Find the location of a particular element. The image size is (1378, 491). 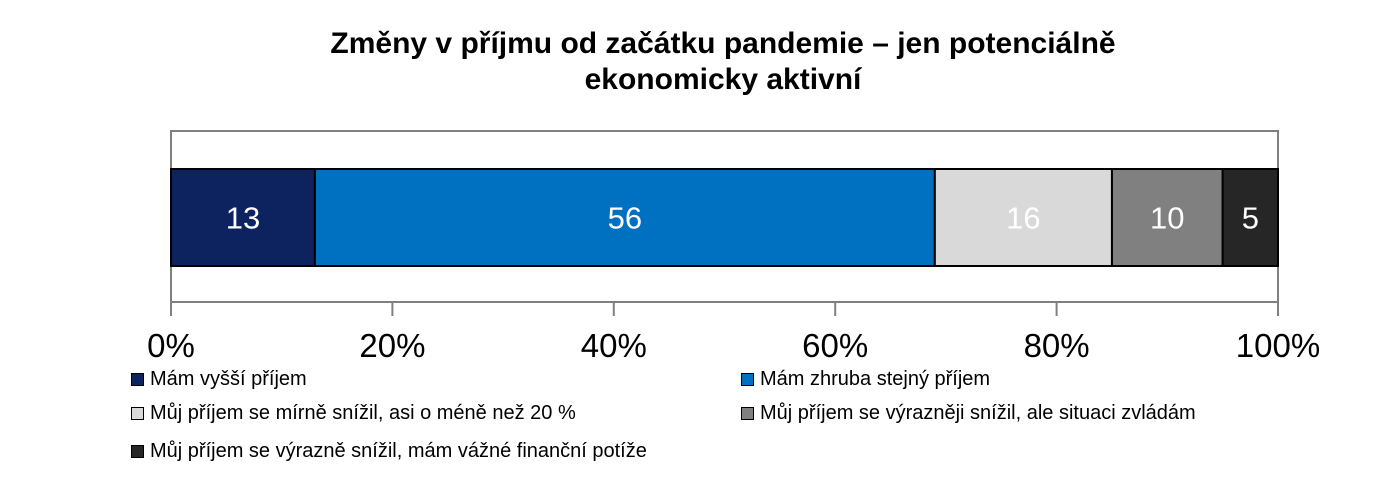

legend-label: Mám vyšší příjem is located at coordinates (228, 378).